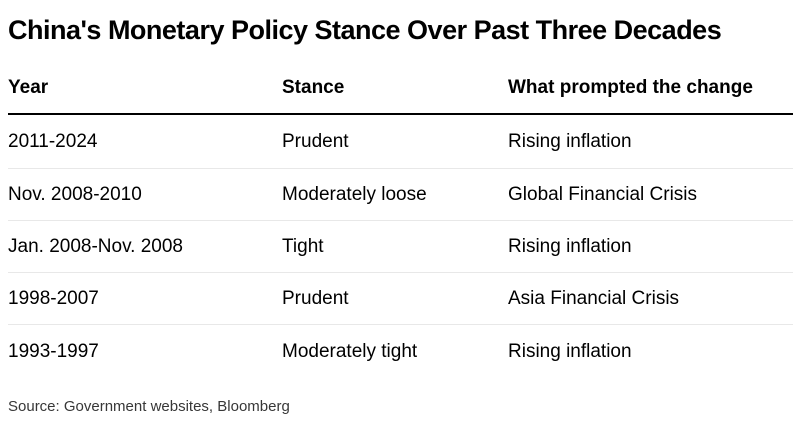 This screenshot has width=801, height=423. What do you see at coordinates (28, 87) in the screenshot?
I see `column-header-year: Year` at bounding box center [28, 87].